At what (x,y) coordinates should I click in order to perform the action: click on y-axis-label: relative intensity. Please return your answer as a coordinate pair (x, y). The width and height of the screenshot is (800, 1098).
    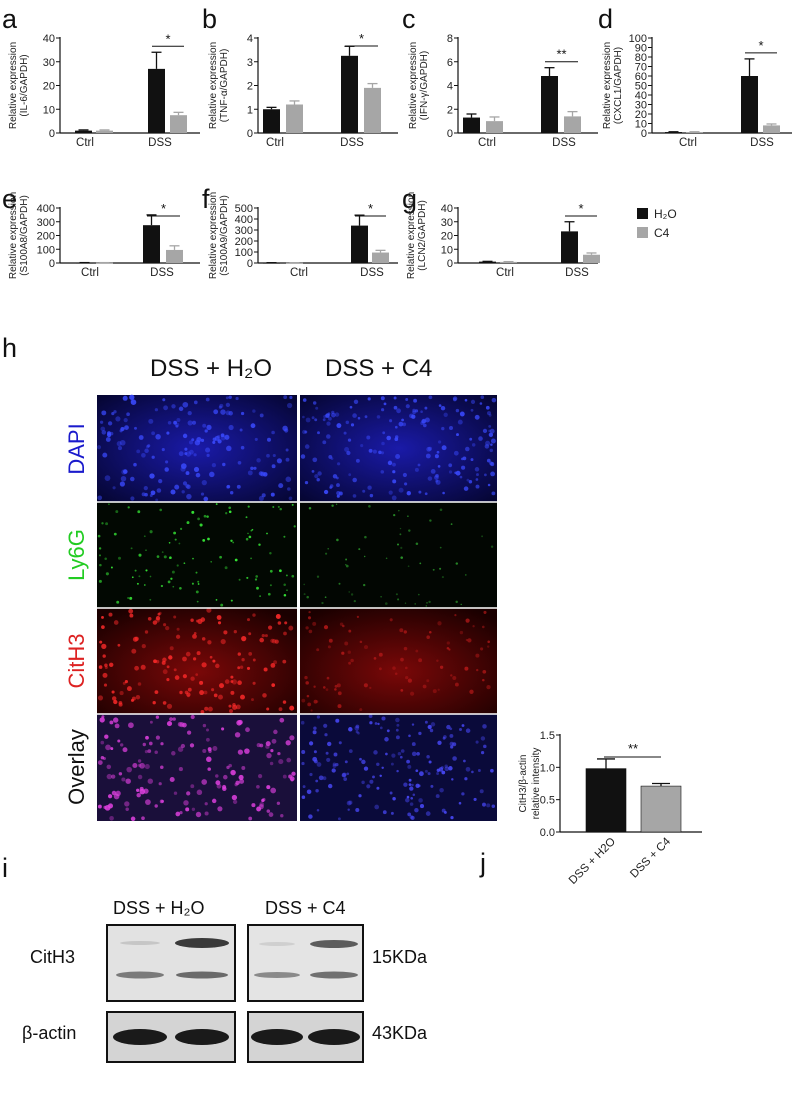
    Looking at the image, I should click on (536, 784).